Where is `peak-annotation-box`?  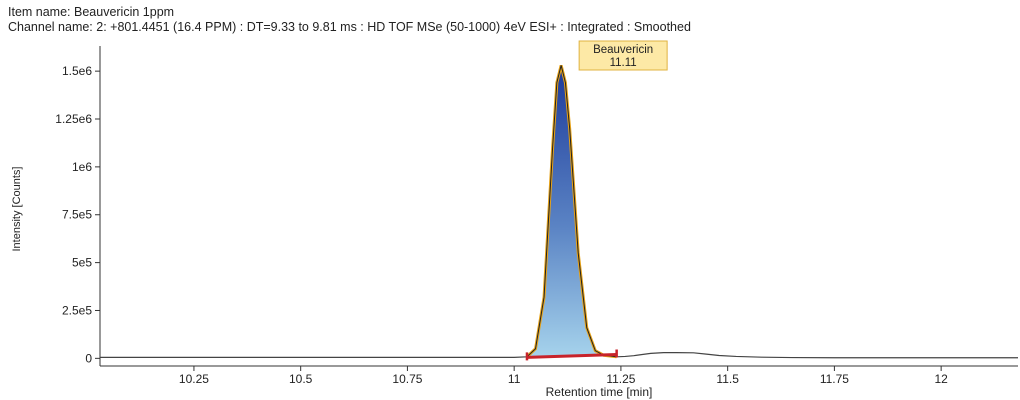
peak-annotation-box is located at coordinates (623, 55).